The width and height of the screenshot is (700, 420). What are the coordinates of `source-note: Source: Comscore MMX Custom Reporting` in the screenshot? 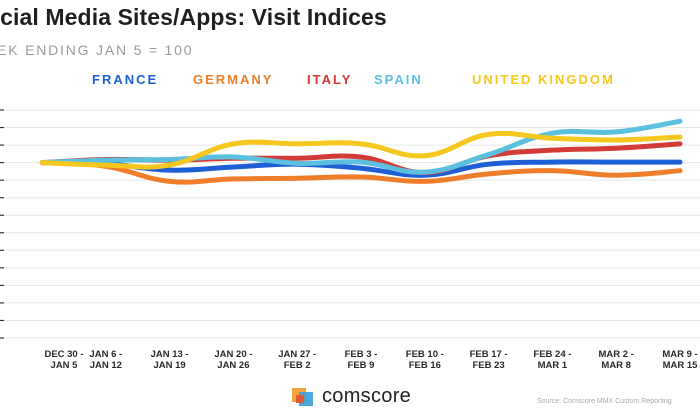 It's located at (604, 401).